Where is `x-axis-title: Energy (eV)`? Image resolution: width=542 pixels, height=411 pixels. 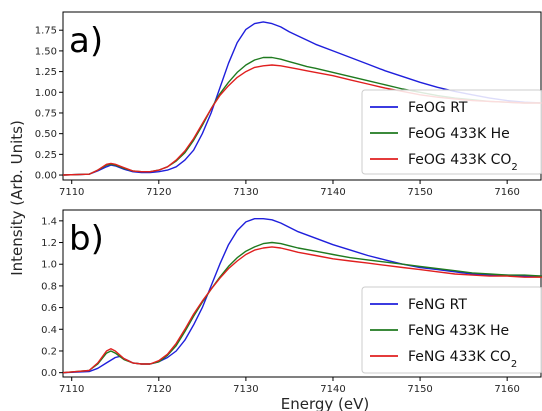 x-axis-title: Energy (eV) is located at coordinates (325, 403).